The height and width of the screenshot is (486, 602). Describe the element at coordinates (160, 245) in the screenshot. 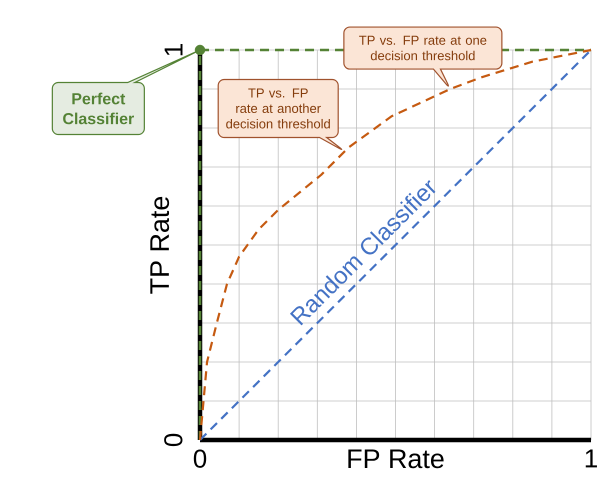

I see `y-axis-title: TP Rate` at that location.